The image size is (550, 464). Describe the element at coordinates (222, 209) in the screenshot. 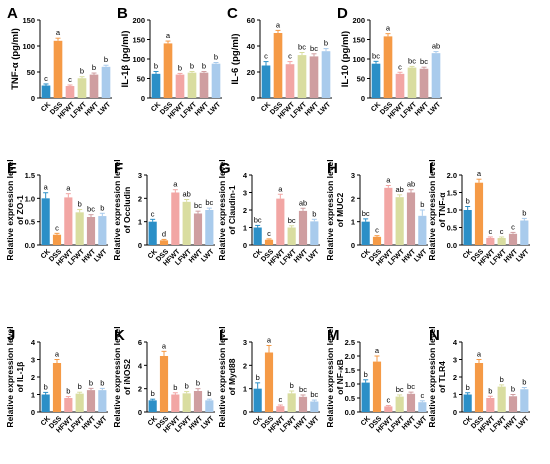

I see `panel-g-ylabel: Relative expression level` at that location.